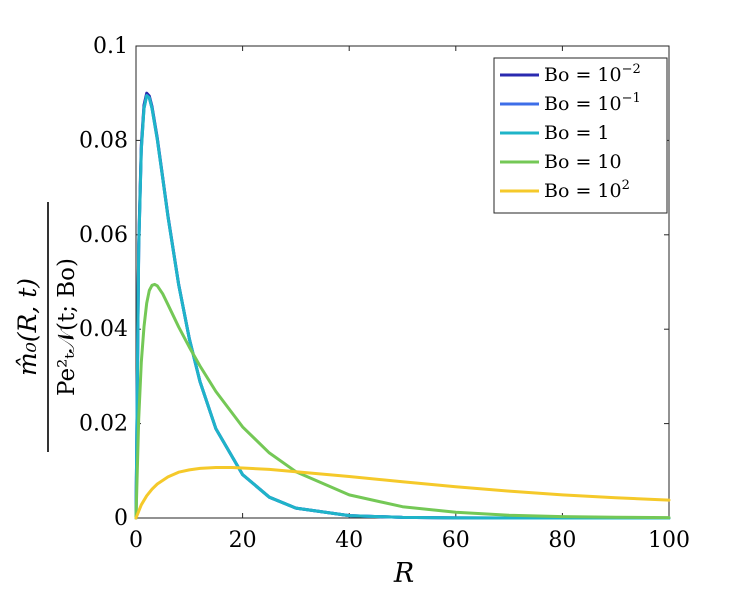 The image size is (741, 595). I want to click on legend-label-3: Bo = 1, so click(577, 133).